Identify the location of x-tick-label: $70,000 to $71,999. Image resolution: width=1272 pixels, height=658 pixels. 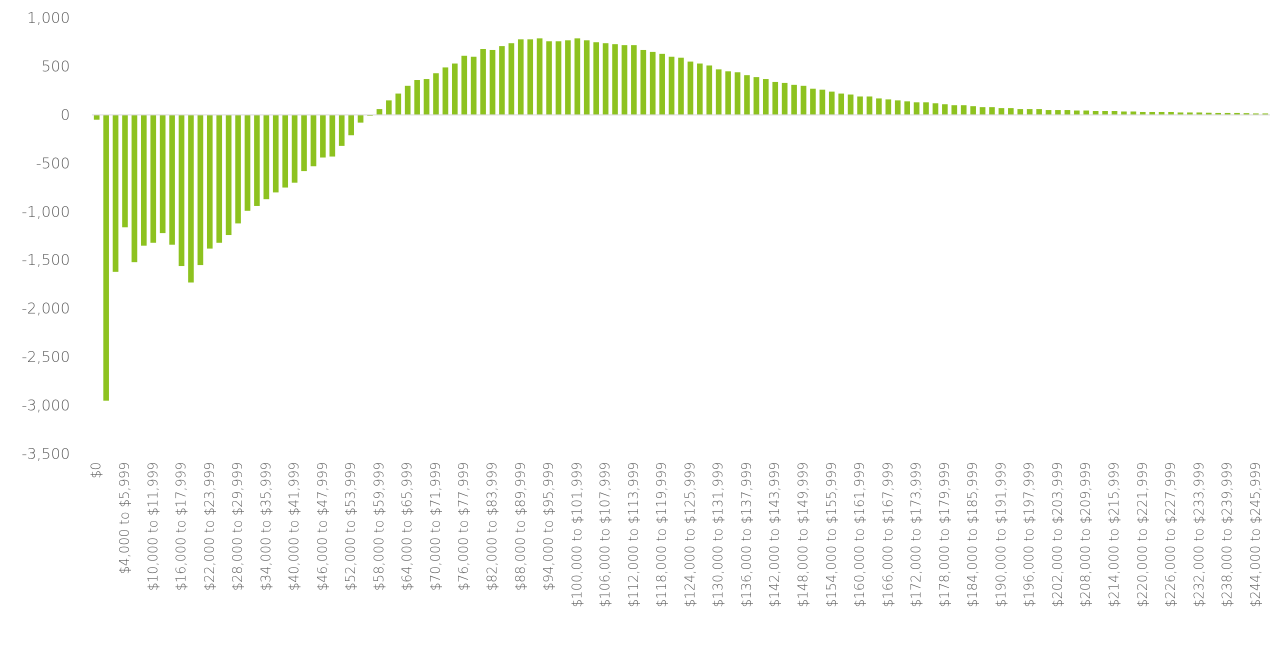
(436, 526).